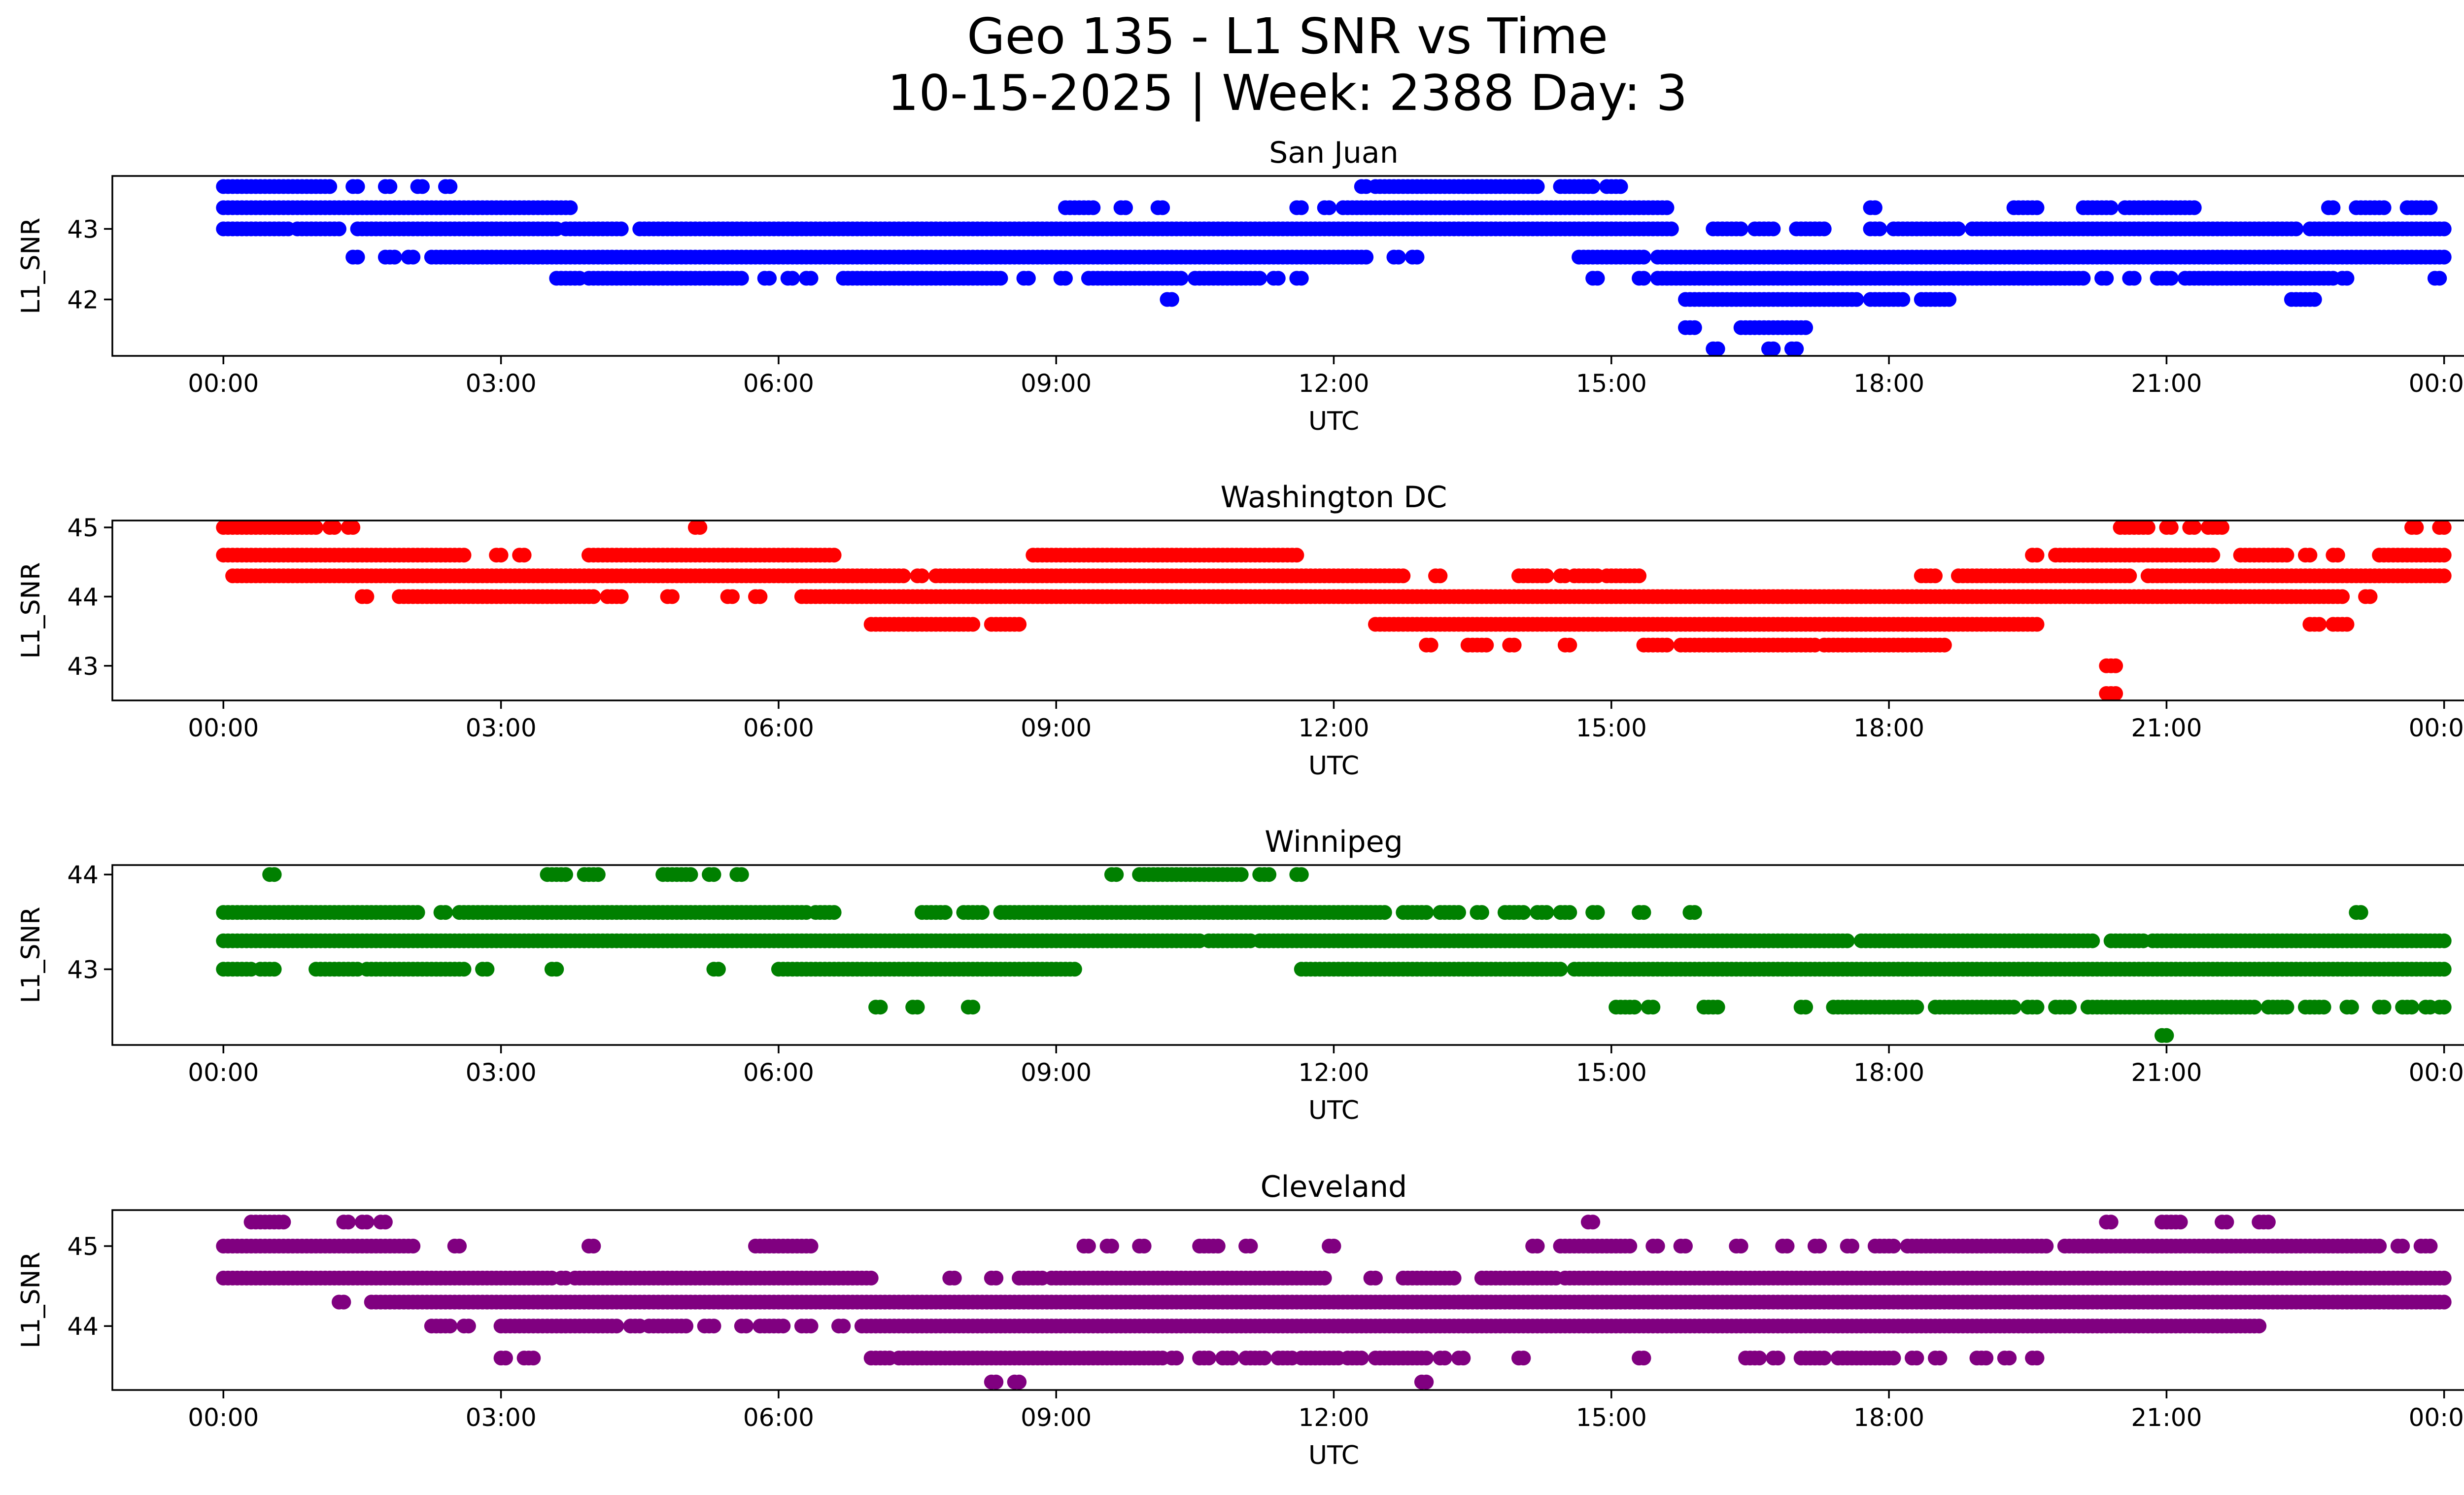 This screenshot has width=2464, height=1495. What do you see at coordinates (778, 383) in the screenshot?
I see `x-tick-label: 06:00` at bounding box center [778, 383].